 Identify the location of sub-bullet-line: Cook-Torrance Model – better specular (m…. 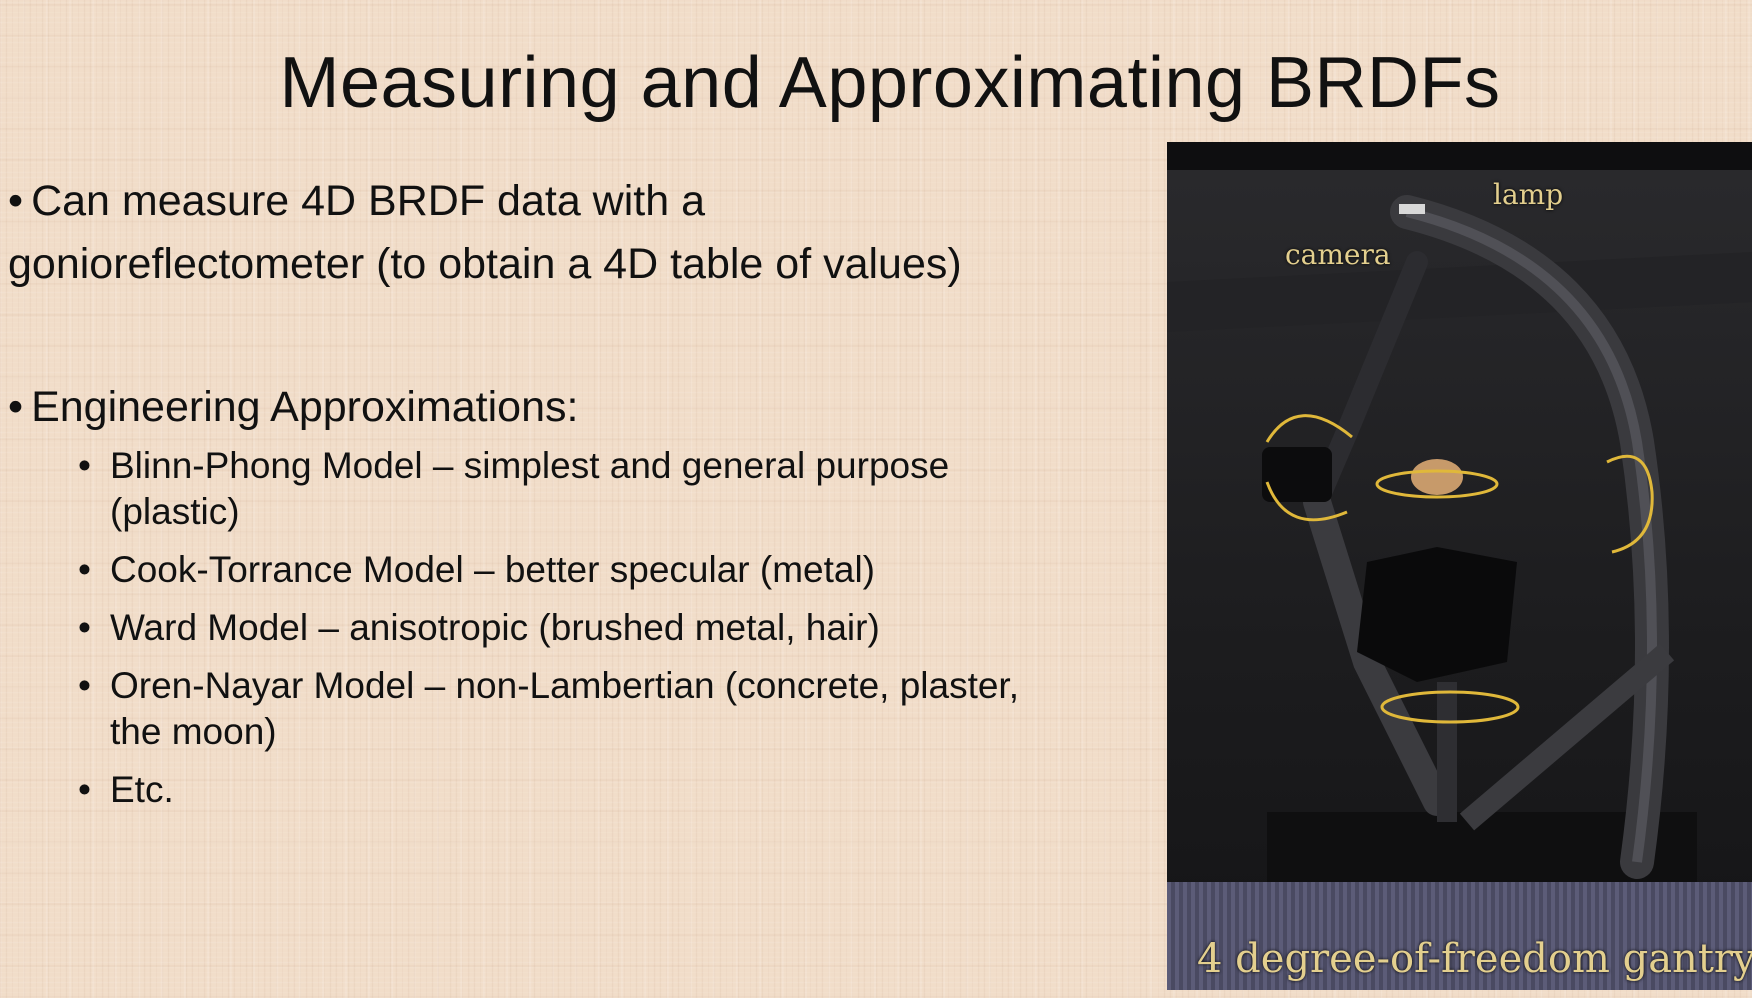
(492, 569).